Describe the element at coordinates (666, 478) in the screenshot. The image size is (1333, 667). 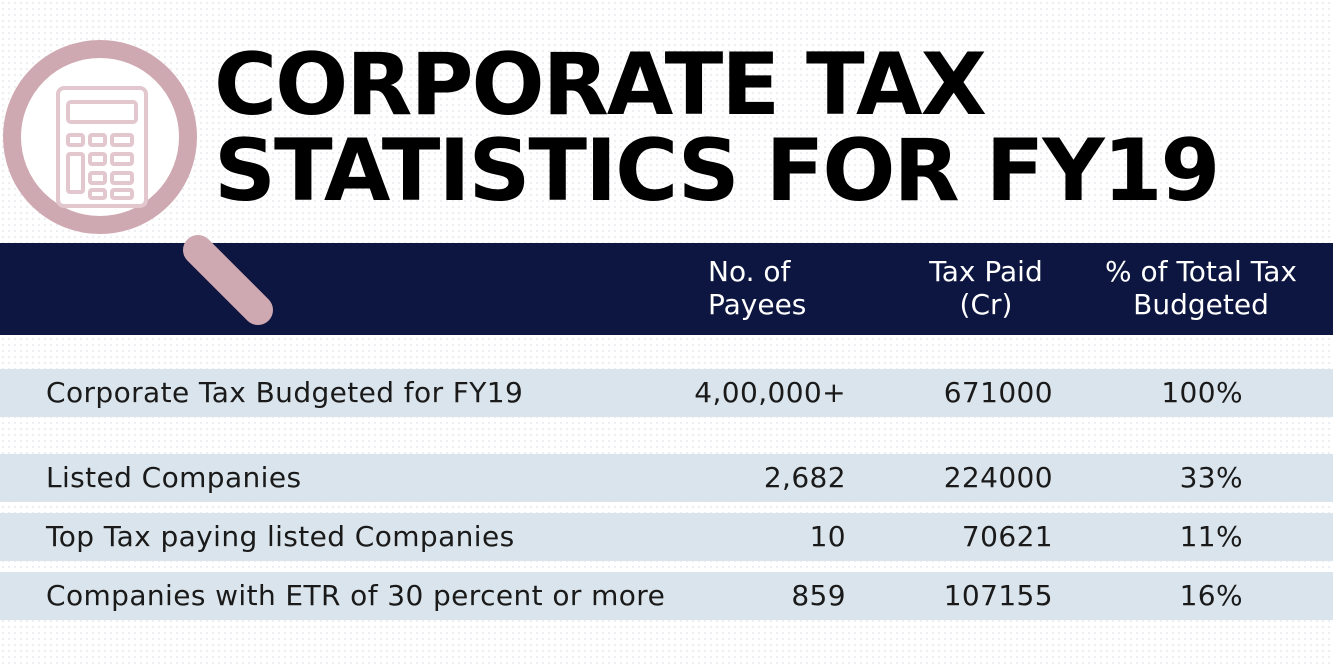
I see `table-row: Listed Companies 2,682 224000 33%` at that location.